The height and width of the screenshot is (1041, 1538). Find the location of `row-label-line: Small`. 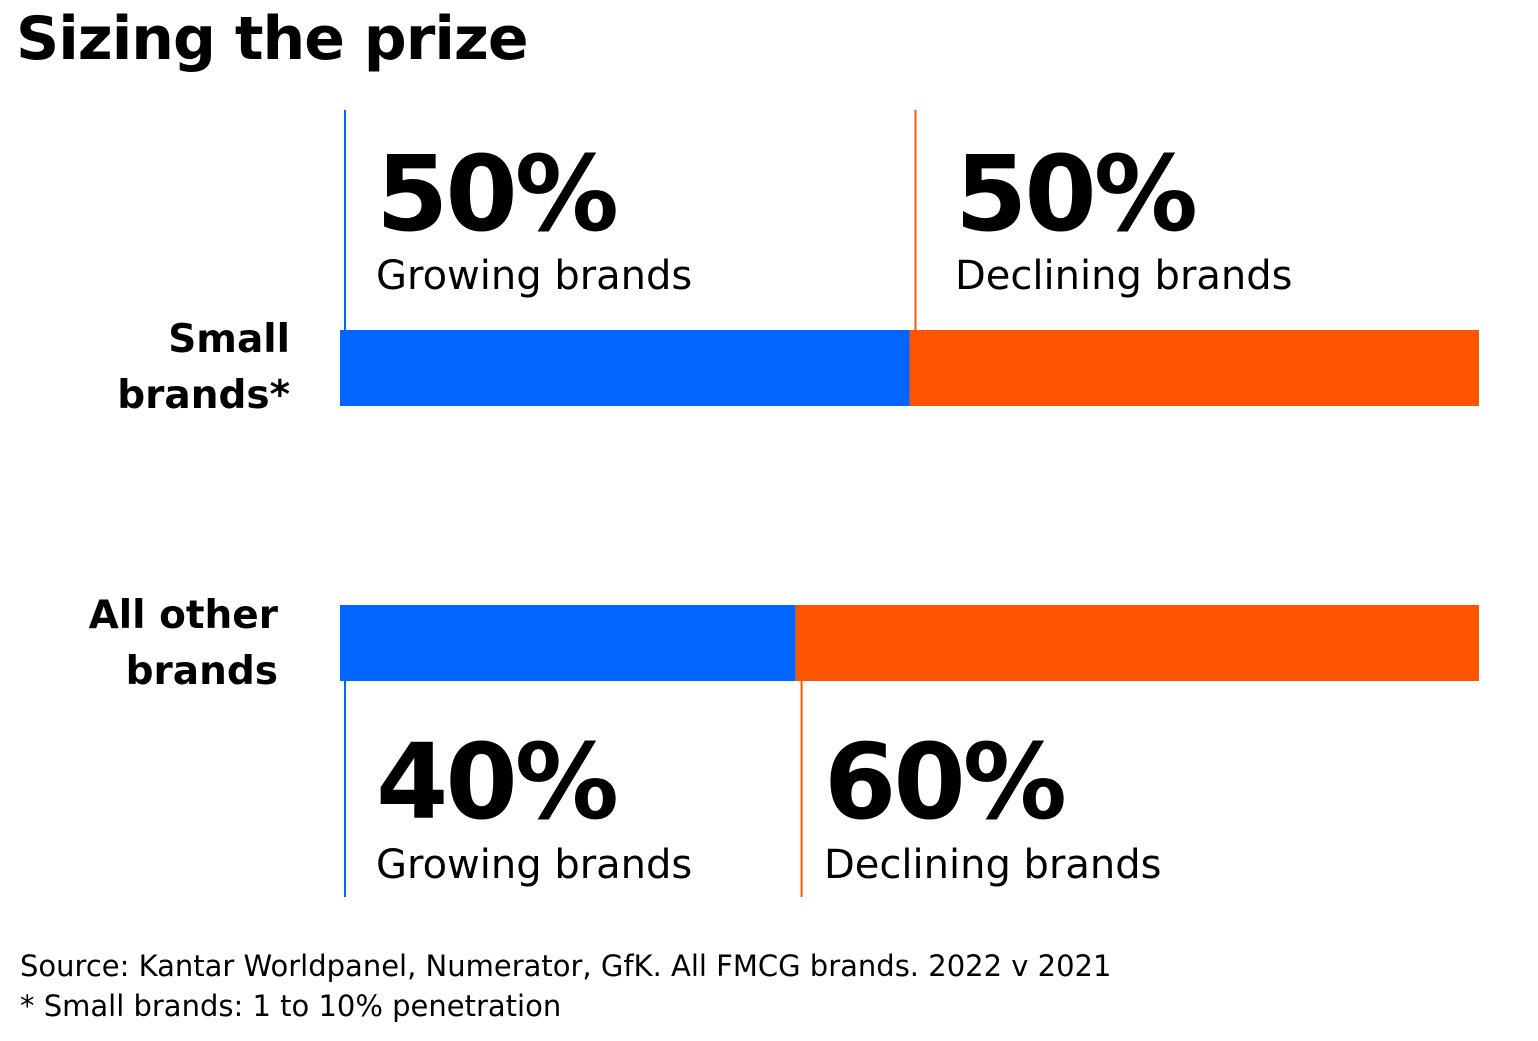

row-label-line: Small is located at coordinates (229, 339).